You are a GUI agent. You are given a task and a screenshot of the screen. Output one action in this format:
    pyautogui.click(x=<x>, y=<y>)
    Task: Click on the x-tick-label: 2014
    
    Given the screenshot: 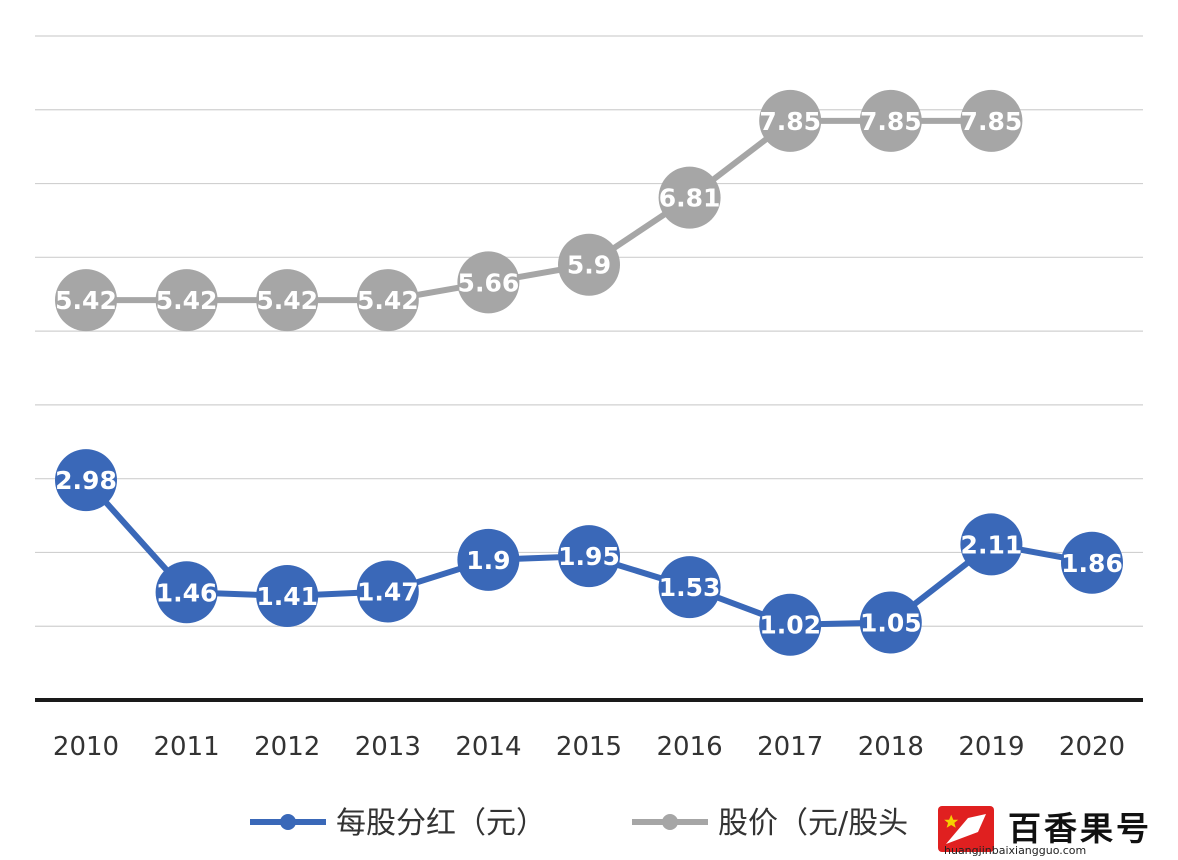 What is the action you would take?
    pyautogui.click(x=488, y=747)
    